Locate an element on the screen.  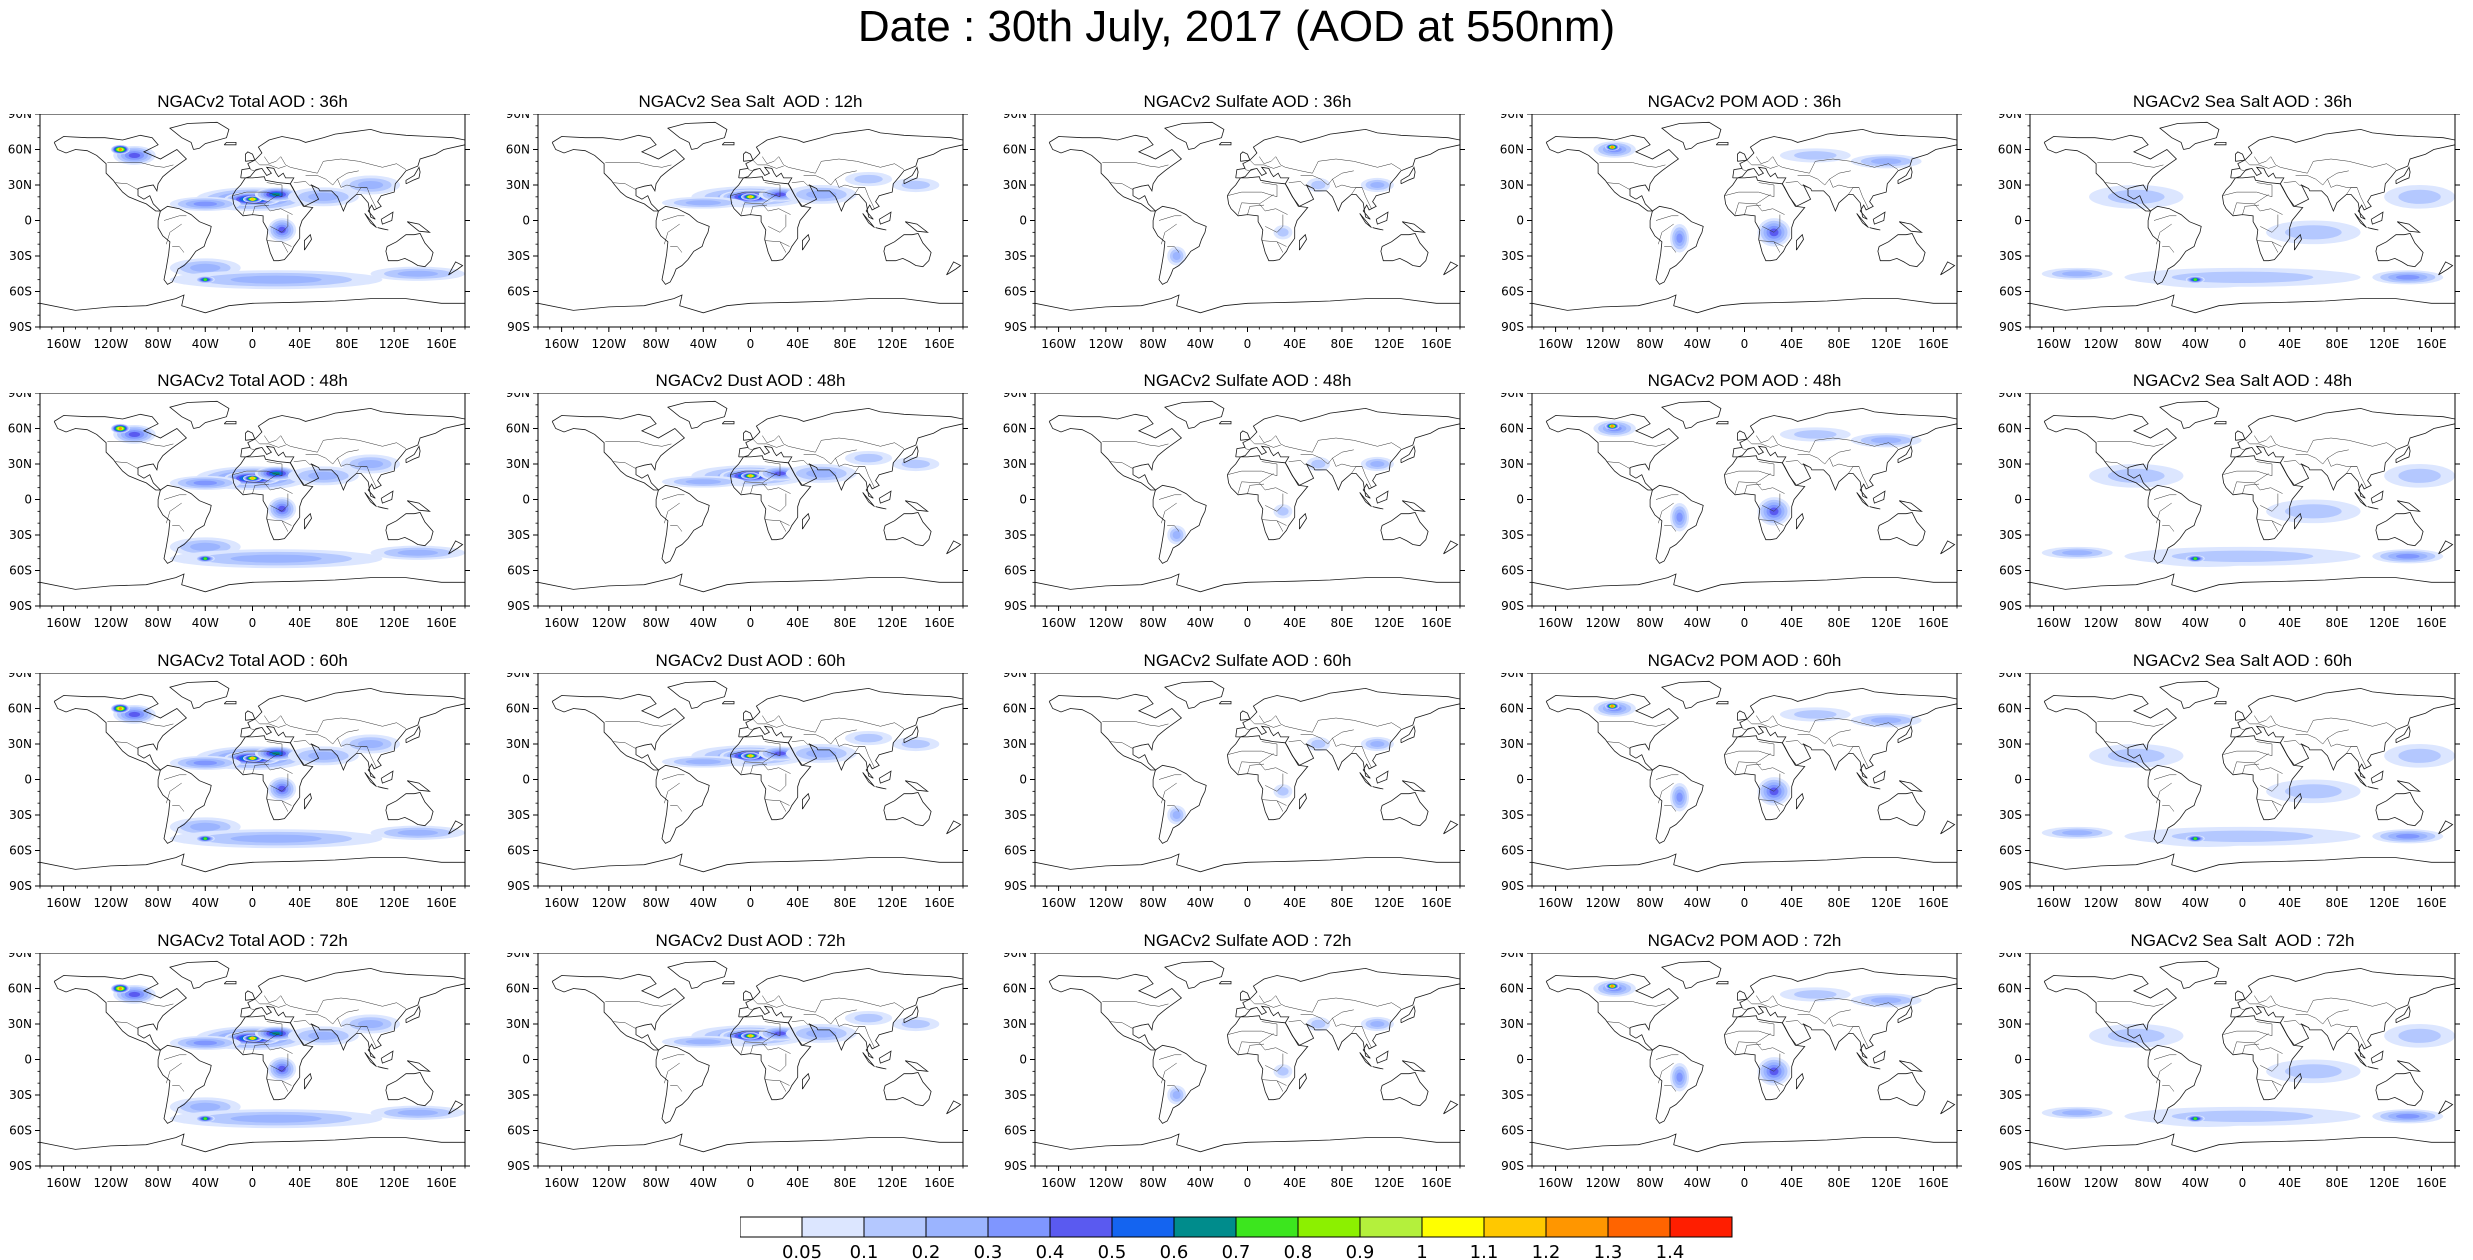
map-background is located at coordinates (252, 779).